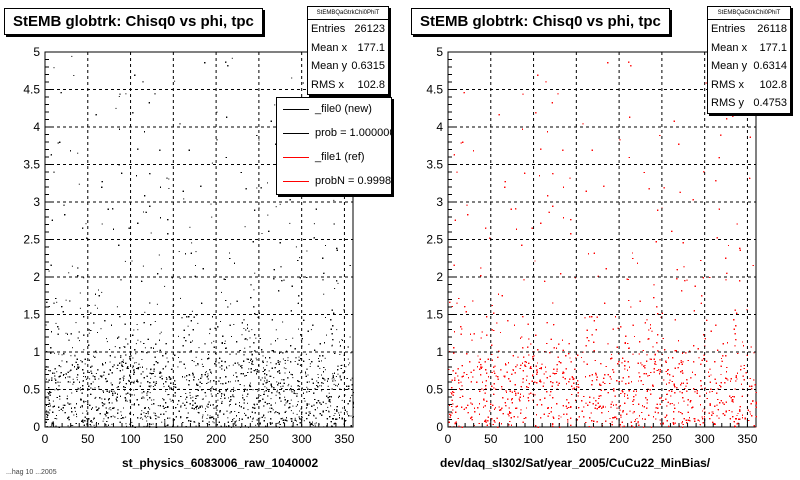 Image resolution: width=800 pixels, height=480 pixels. I want to click on legend-entry-file1: _file1 (ref), so click(334, 158).